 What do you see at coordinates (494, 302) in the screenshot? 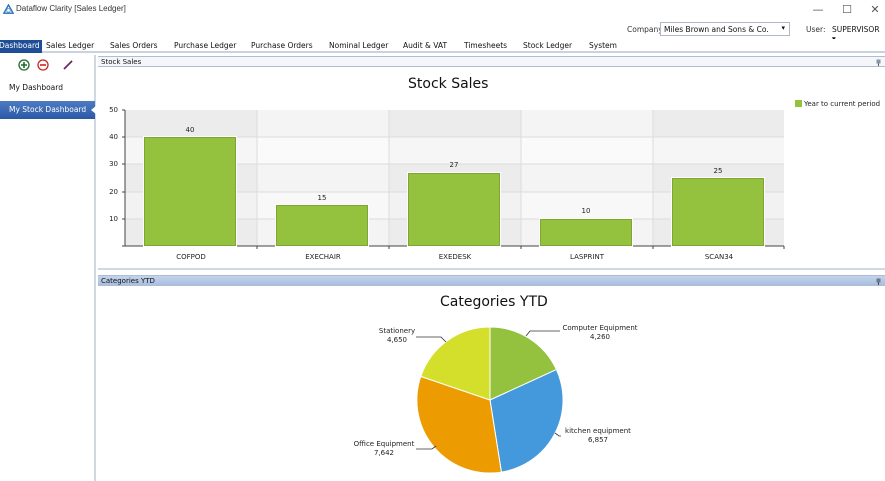
I see `chart-title: Categories YTD` at bounding box center [494, 302].